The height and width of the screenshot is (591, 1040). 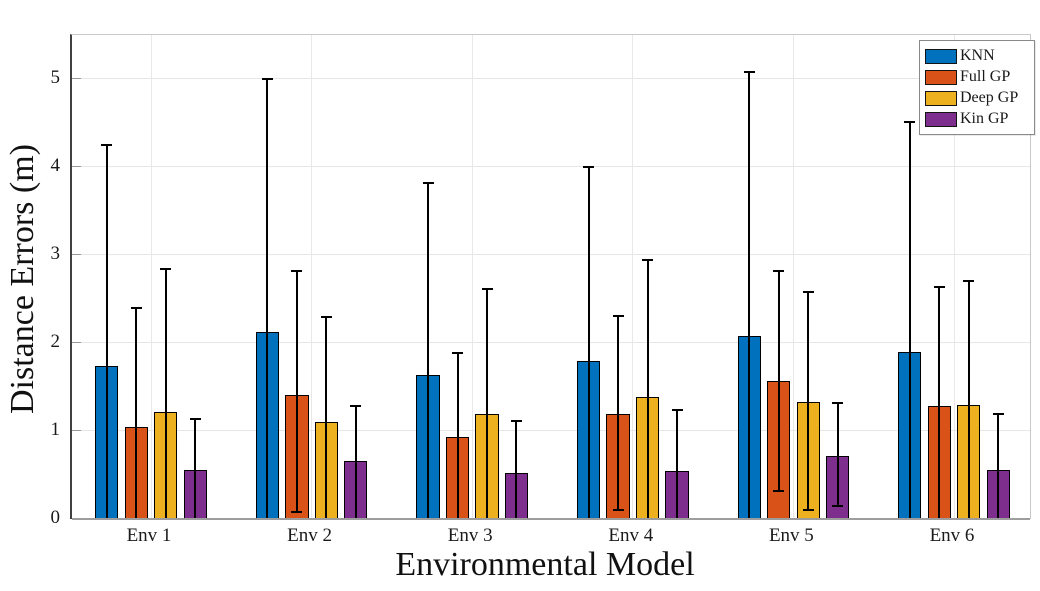 What do you see at coordinates (551, 519) in the screenshot?
I see `x-axis-line` at bounding box center [551, 519].